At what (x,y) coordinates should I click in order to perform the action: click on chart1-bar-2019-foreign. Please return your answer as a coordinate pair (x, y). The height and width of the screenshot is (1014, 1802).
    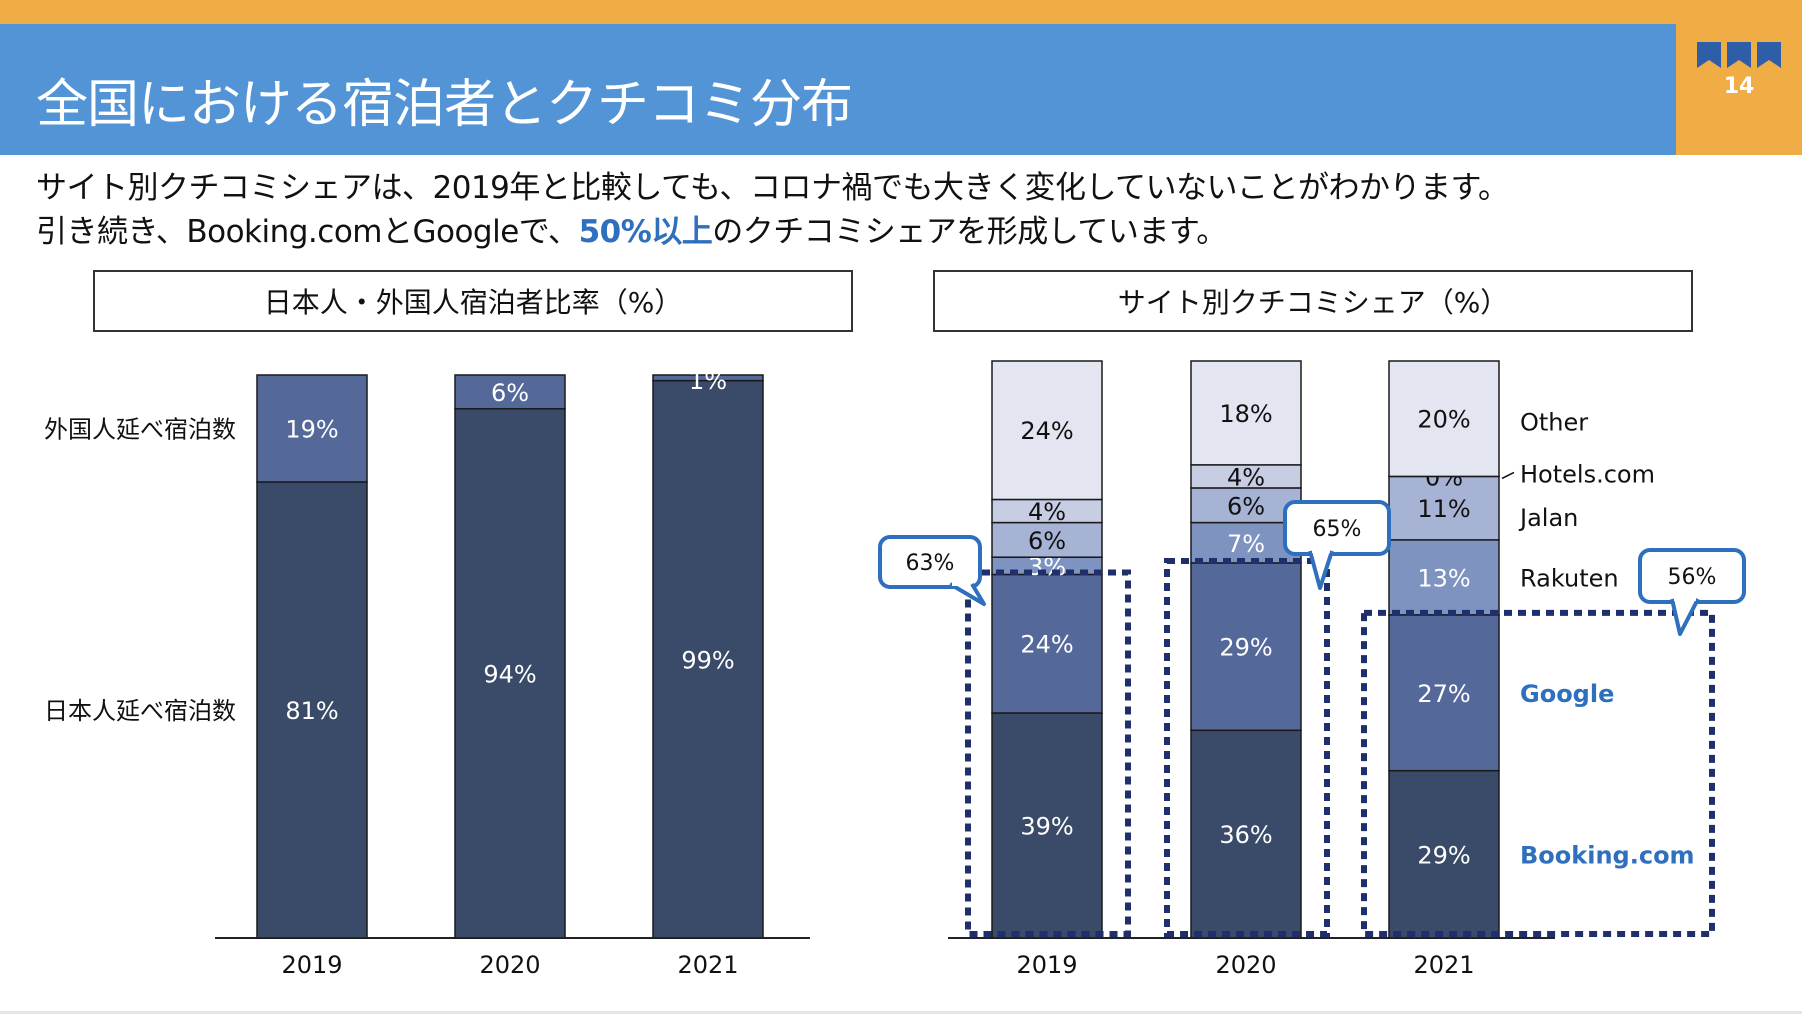
    Looking at the image, I should click on (312, 428).